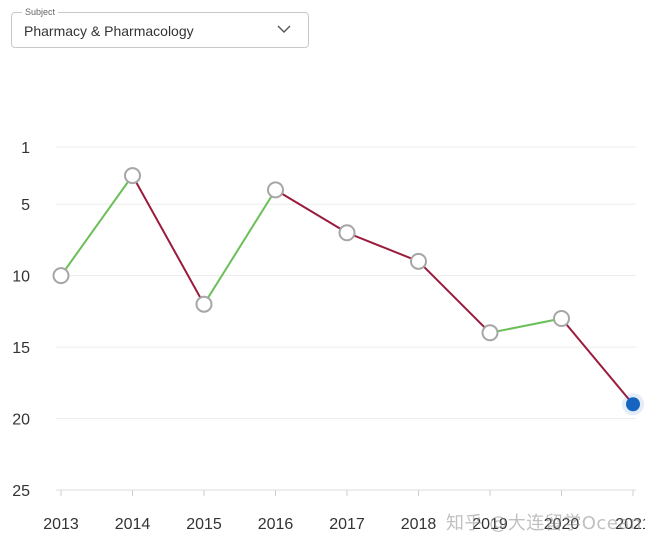 The image size is (645, 554). Describe the element at coordinates (133, 524) in the screenshot. I see `x-tick-label-2014: 2014` at that location.